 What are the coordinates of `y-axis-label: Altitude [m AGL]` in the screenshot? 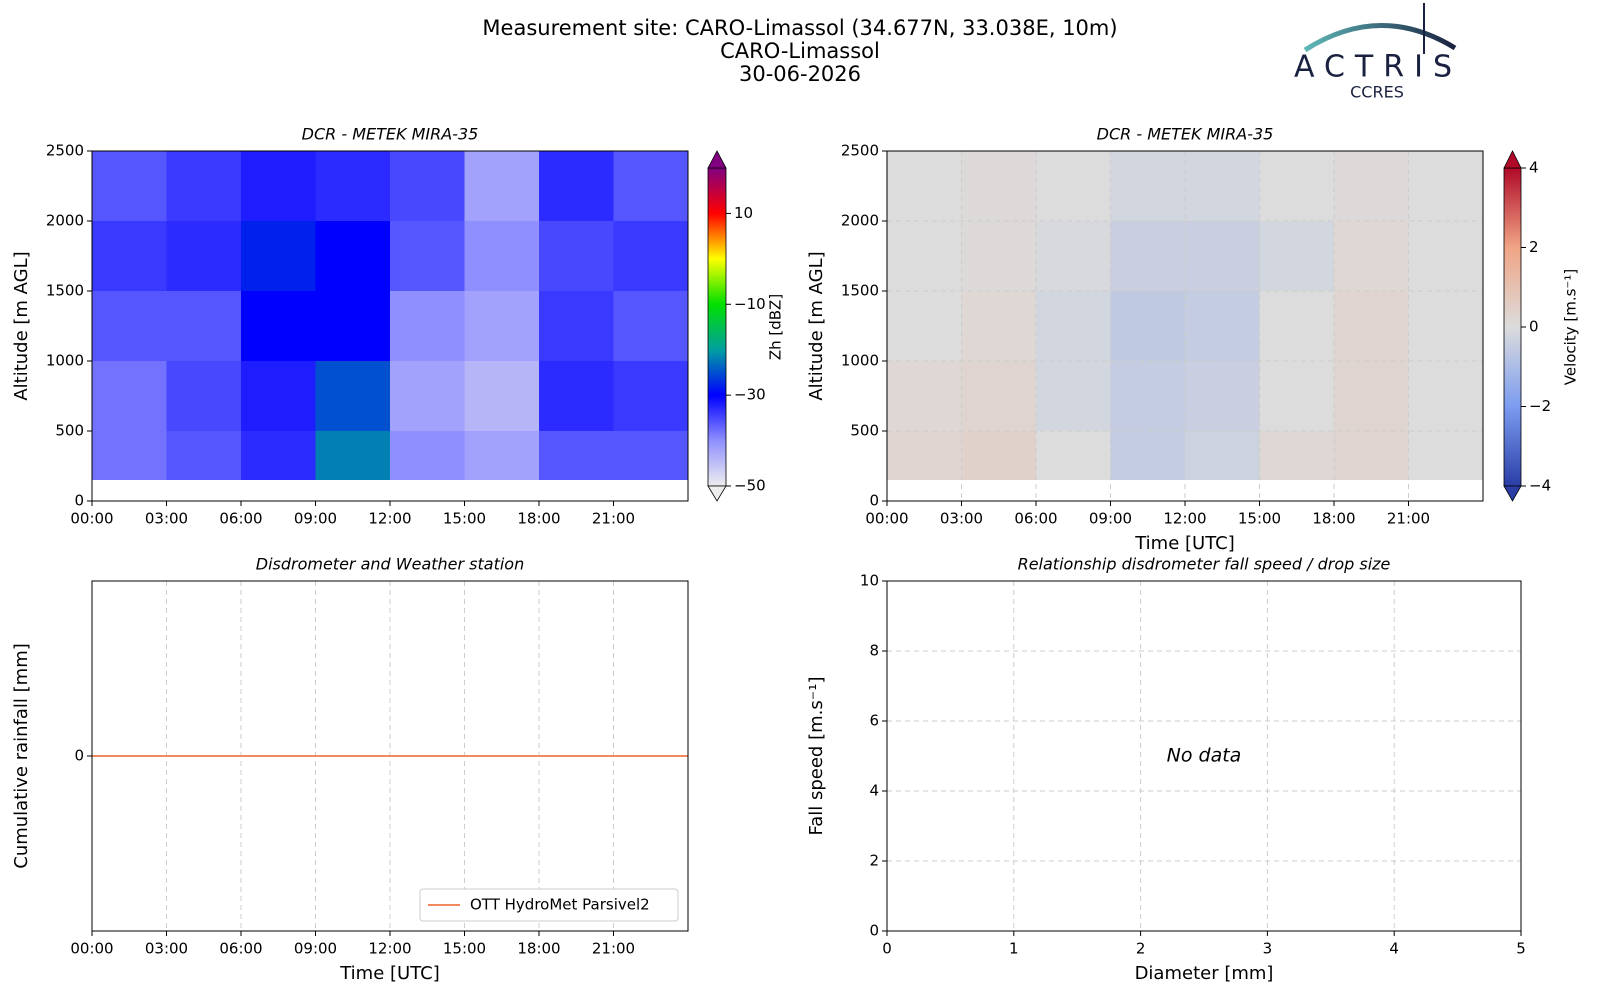 It's located at (816, 325).